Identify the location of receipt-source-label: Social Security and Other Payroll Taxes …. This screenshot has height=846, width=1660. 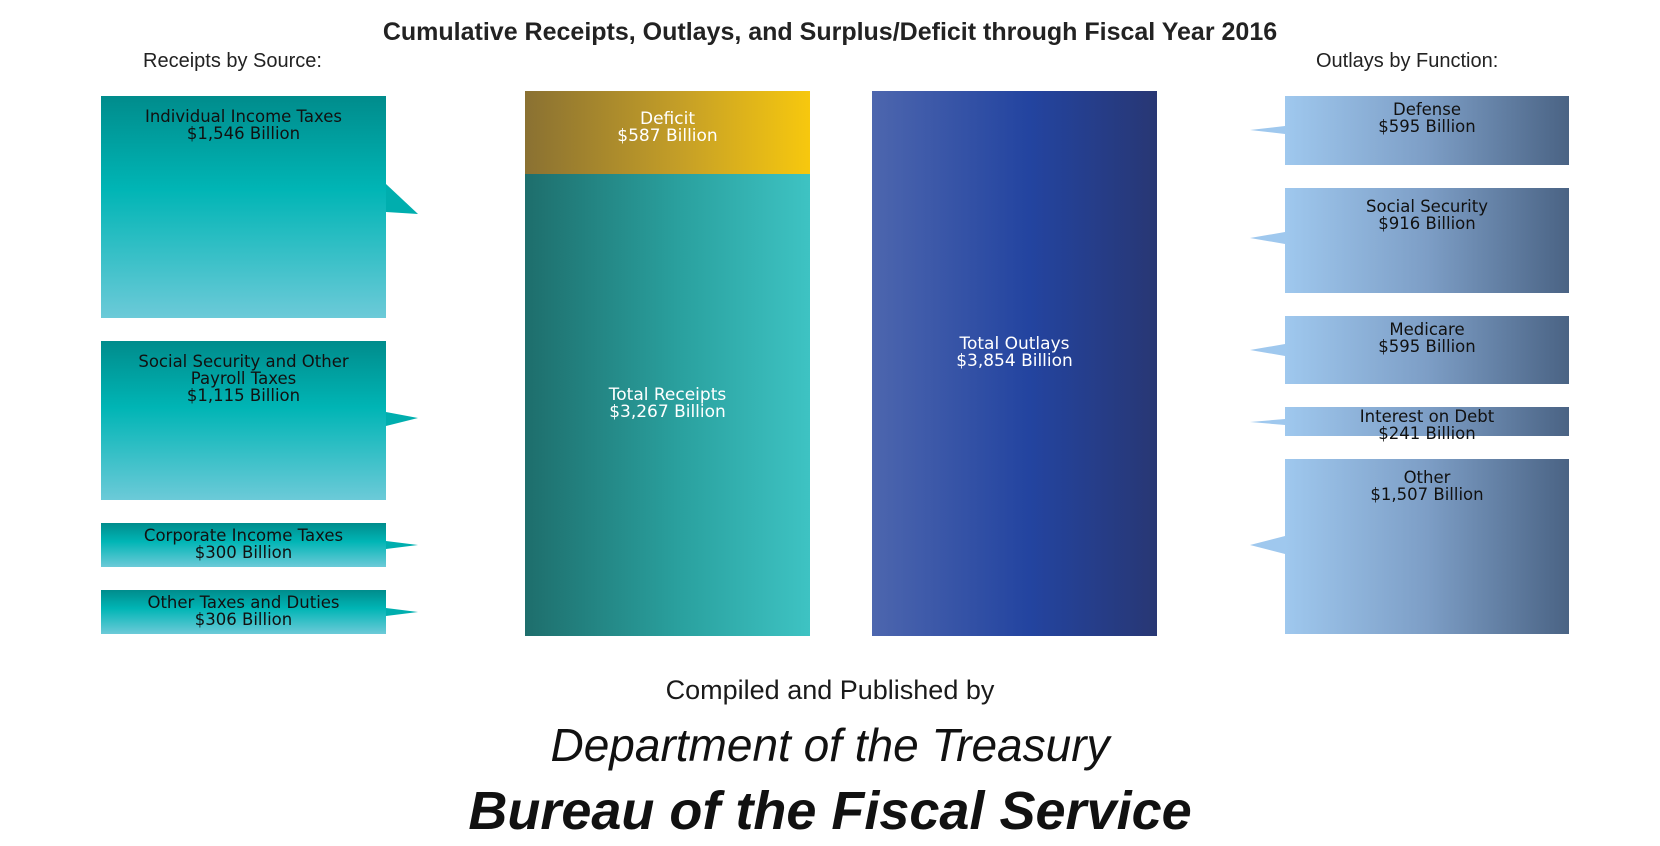
(243, 378).